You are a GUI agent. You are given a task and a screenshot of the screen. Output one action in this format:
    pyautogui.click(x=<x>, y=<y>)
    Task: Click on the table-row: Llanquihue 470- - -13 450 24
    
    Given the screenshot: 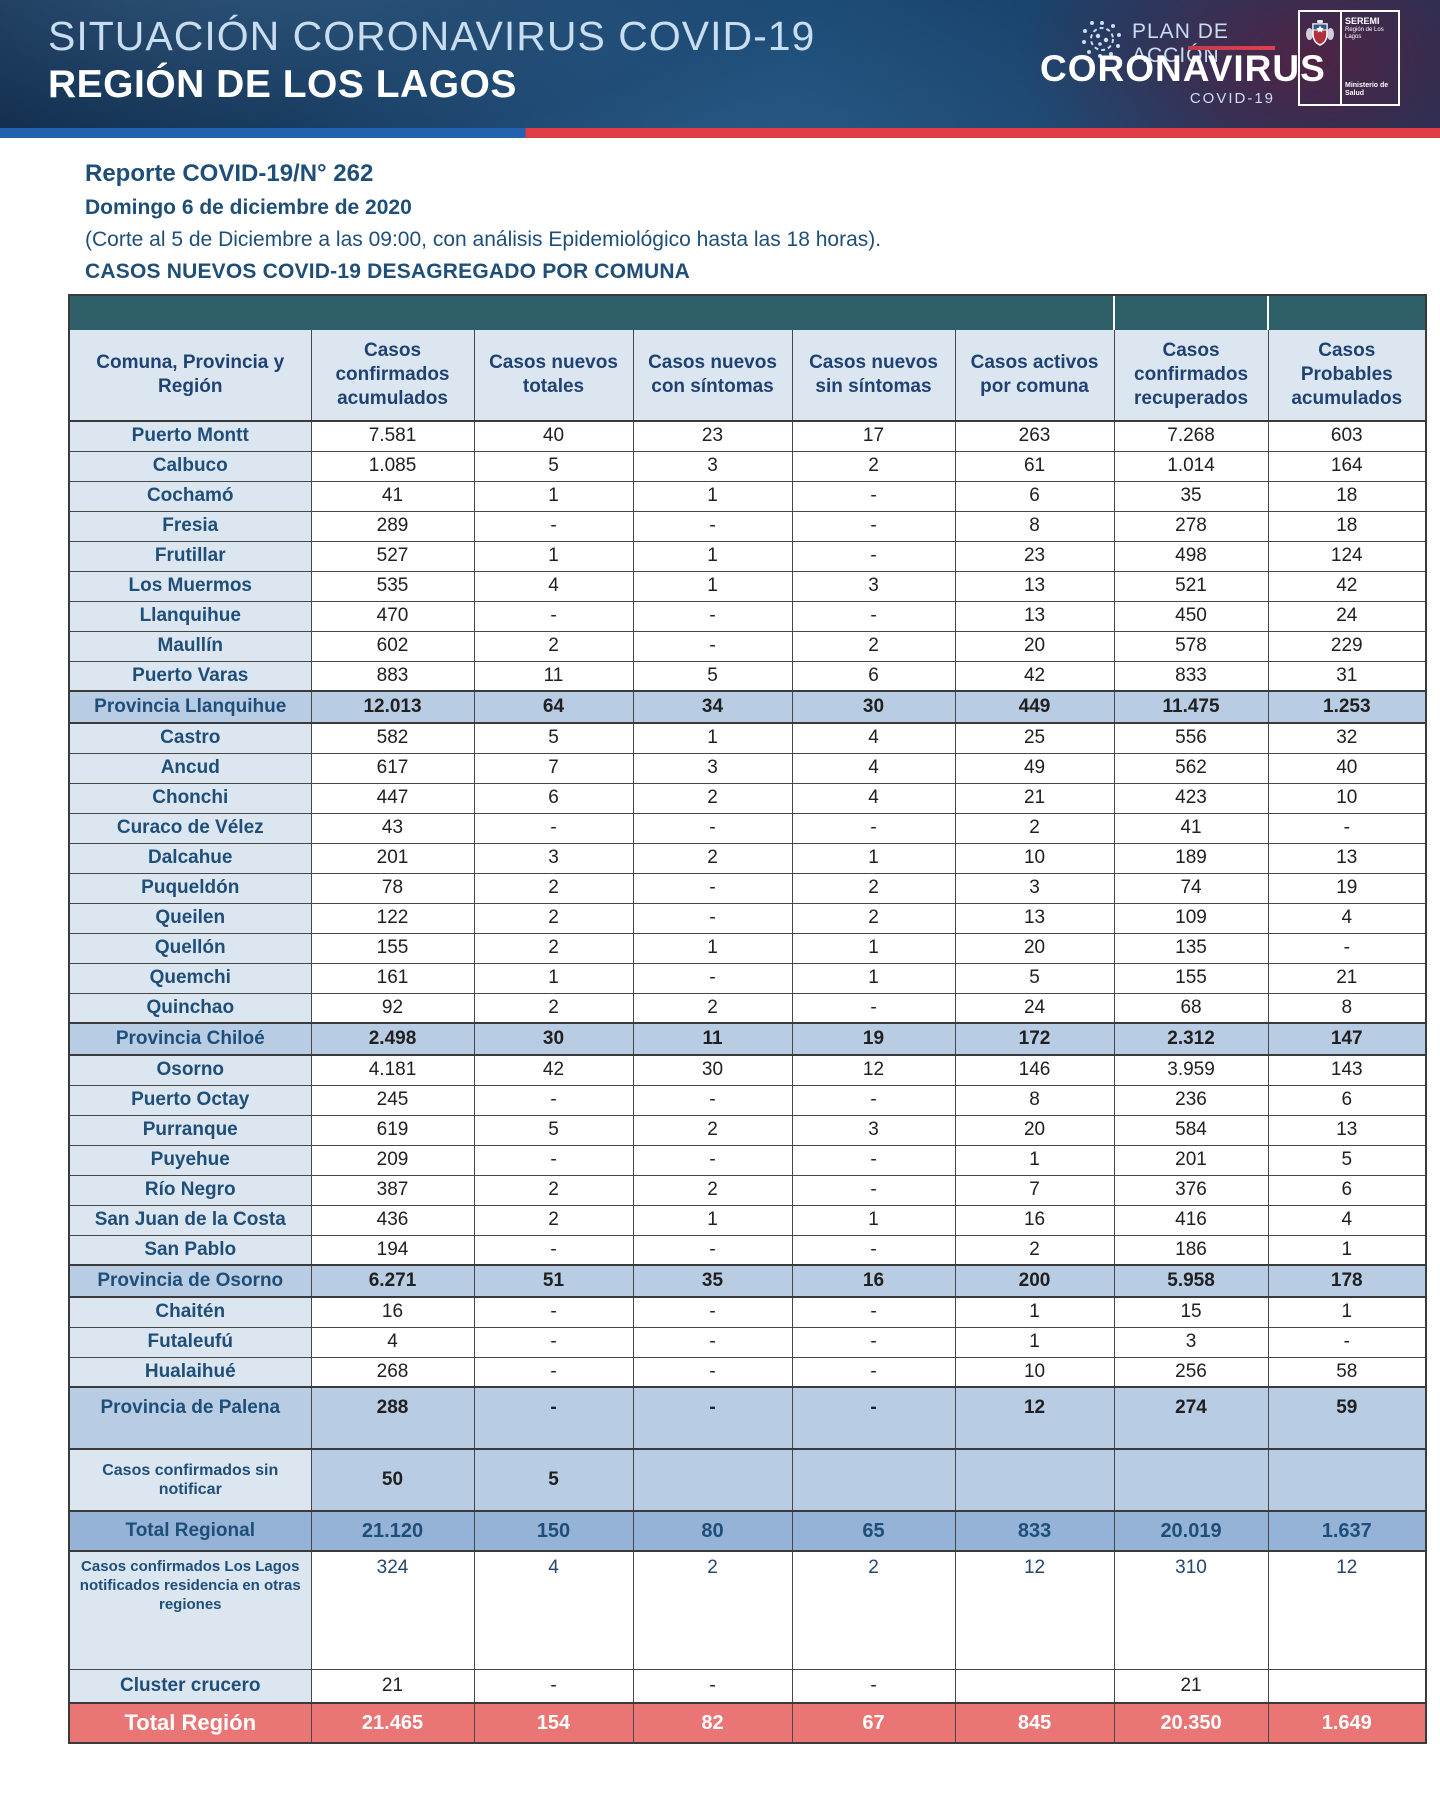 What is the action you would take?
    pyautogui.click(x=747, y=616)
    